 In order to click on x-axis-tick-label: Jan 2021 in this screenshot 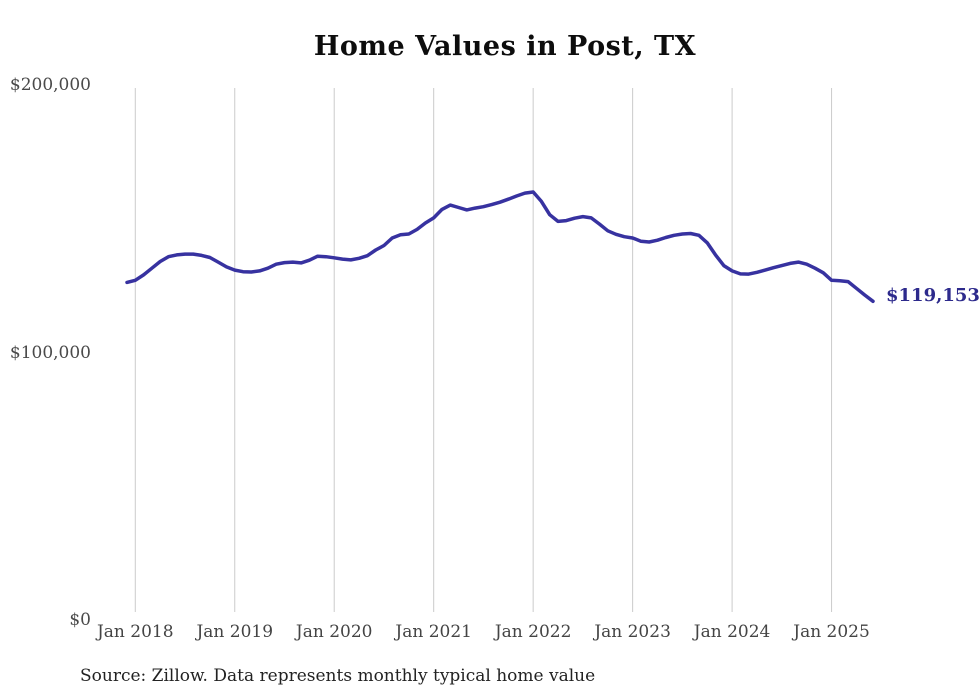, I will do `click(433, 632)`.